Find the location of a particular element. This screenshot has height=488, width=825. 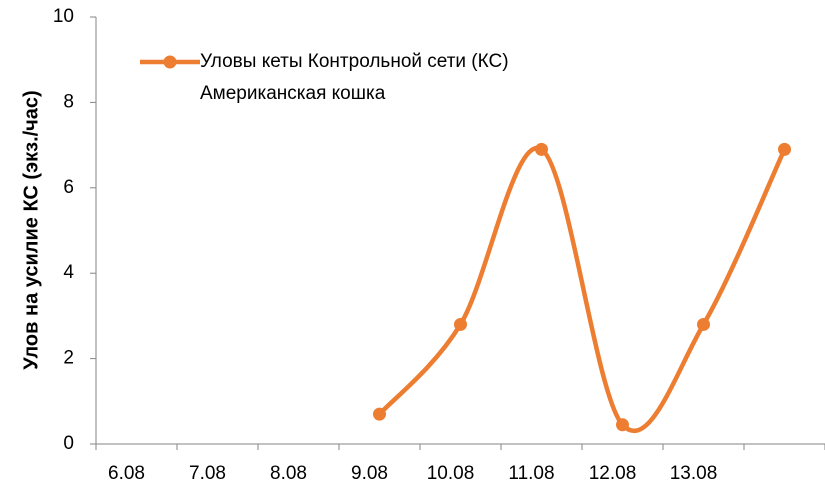

x-tick-label: 7.08 is located at coordinates (207, 473).